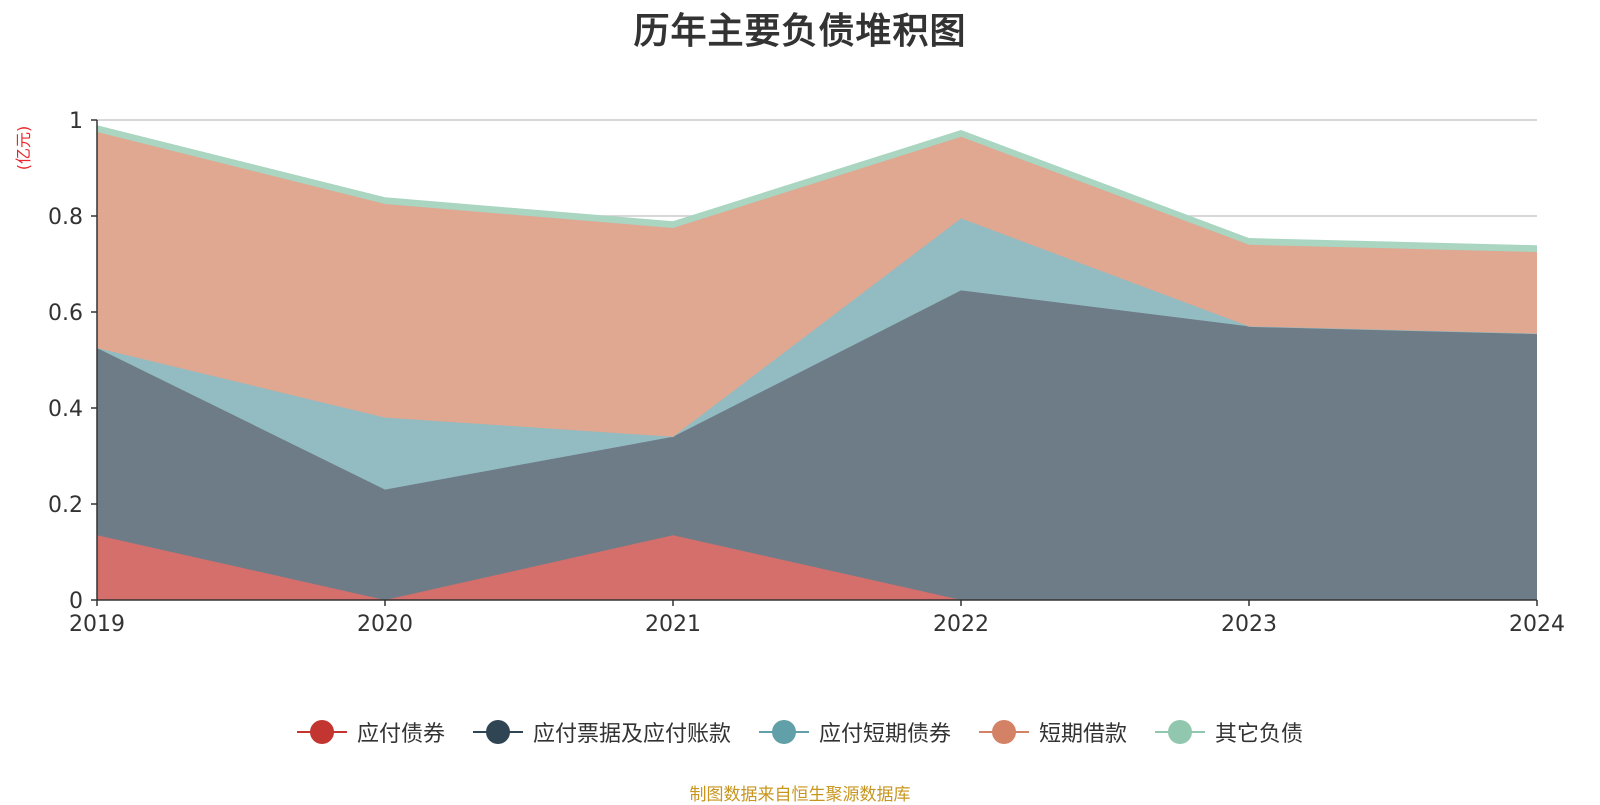 The height and width of the screenshot is (805, 1600). I want to click on legend-label: 应付短期债券, so click(884, 734).